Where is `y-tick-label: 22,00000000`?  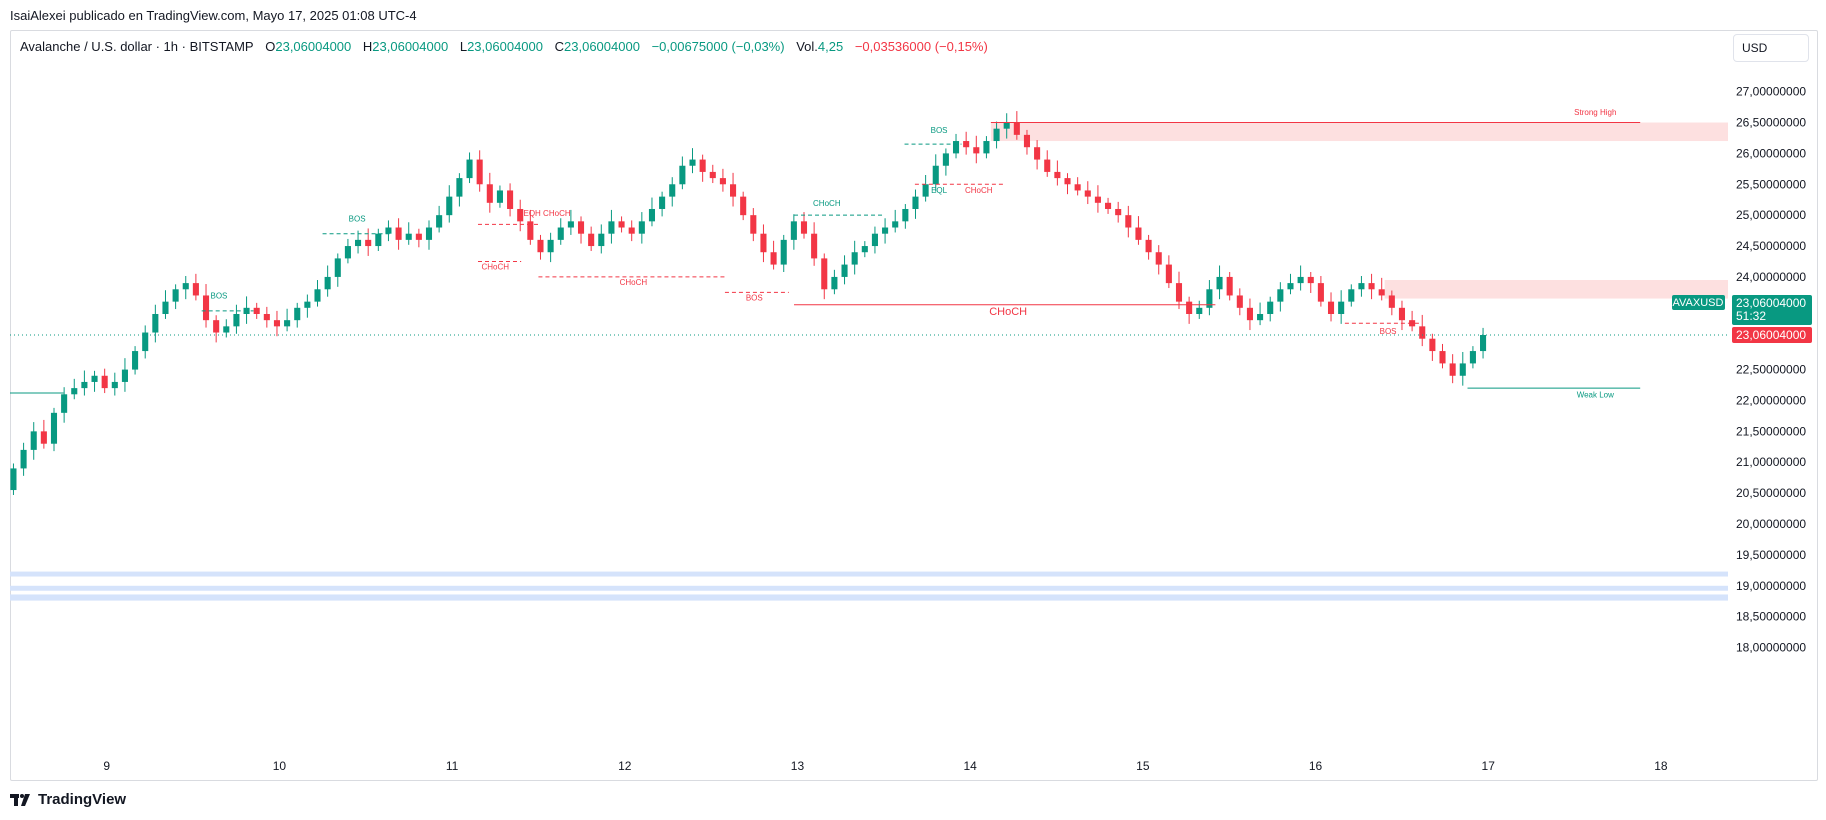
y-tick-label: 22,00000000 is located at coordinates (1771, 400).